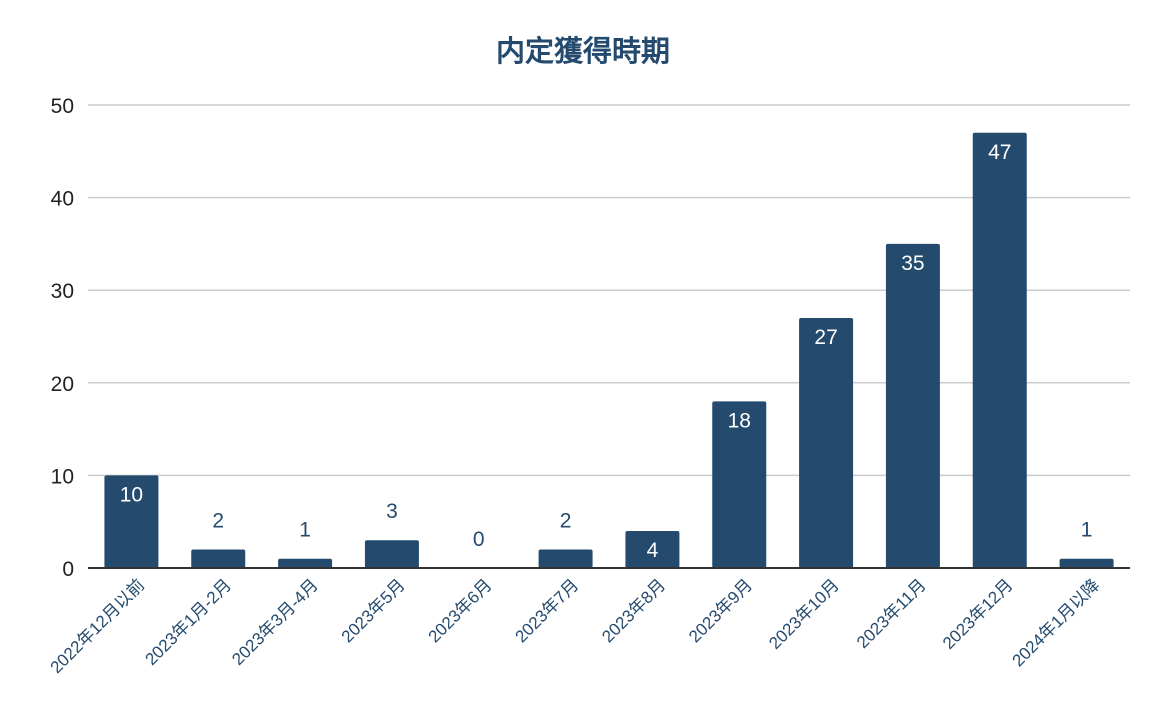  I want to click on x-tick-label: 2023年12月, so click(978, 614).